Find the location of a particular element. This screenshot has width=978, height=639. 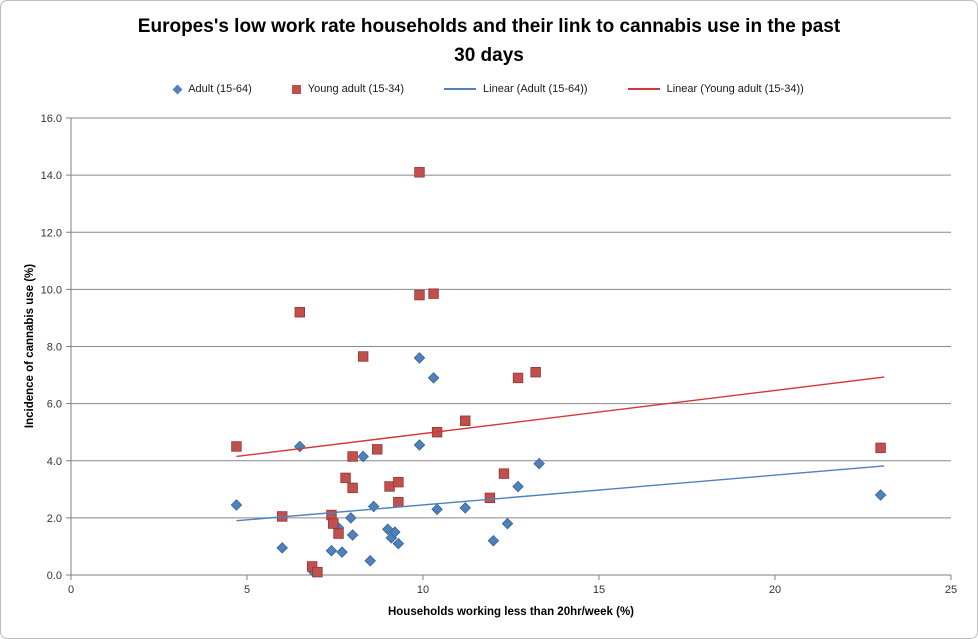

y-tick-label: 6.0 is located at coordinates (54, 405).